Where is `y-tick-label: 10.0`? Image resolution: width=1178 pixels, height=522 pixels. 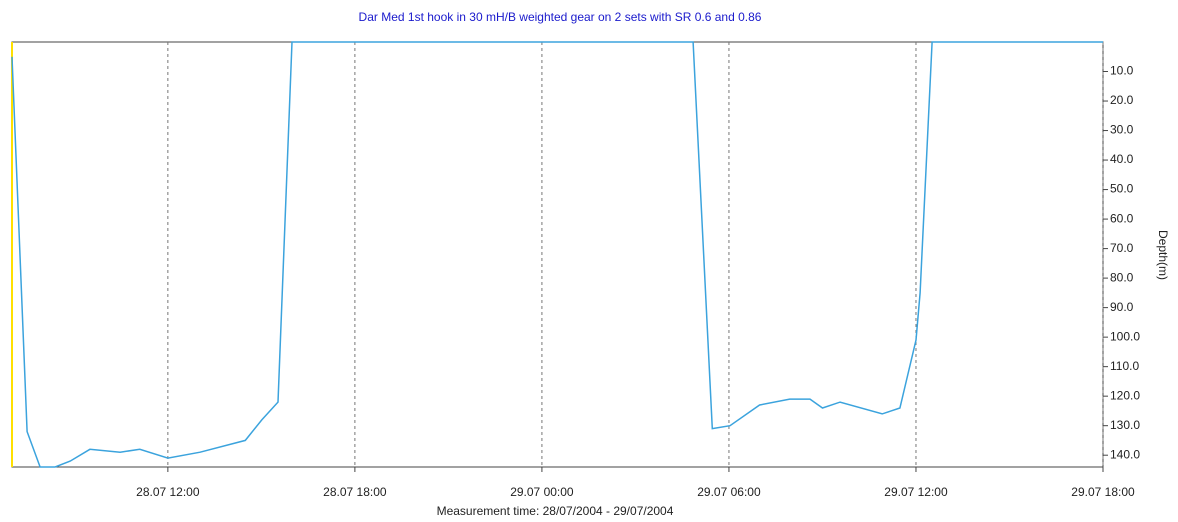 y-tick-label: 10.0 is located at coordinates (1122, 71).